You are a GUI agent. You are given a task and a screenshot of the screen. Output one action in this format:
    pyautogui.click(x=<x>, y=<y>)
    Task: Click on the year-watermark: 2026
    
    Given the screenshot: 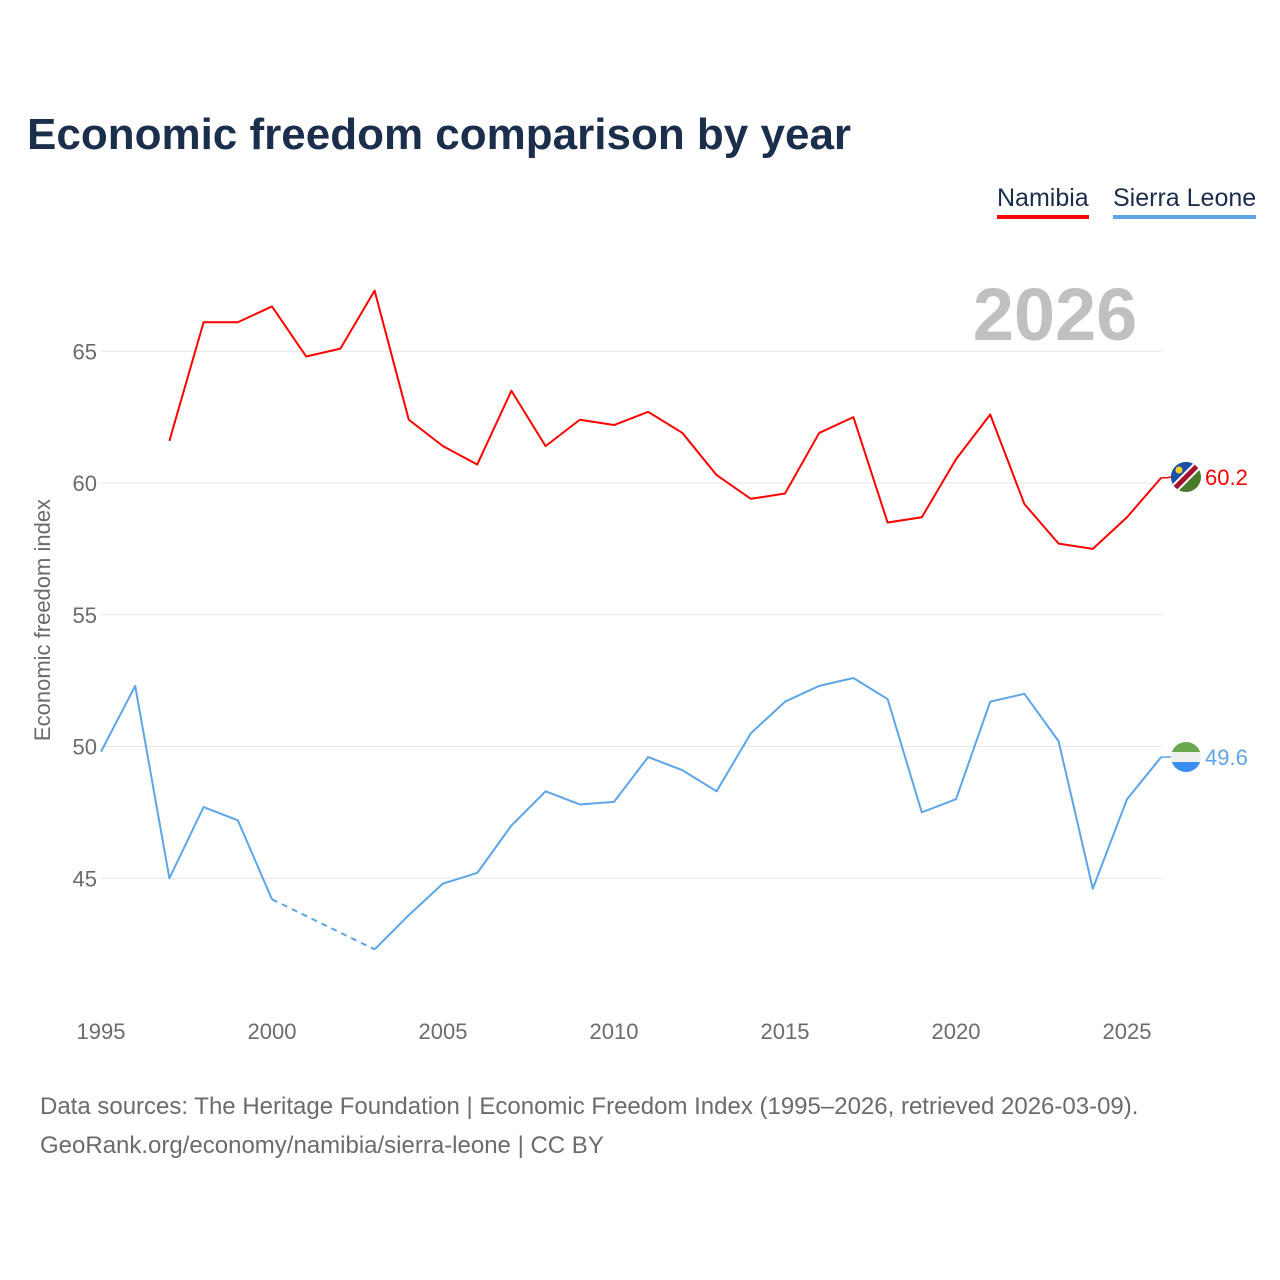 What is the action you would take?
    pyautogui.click(x=1055, y=314)
    